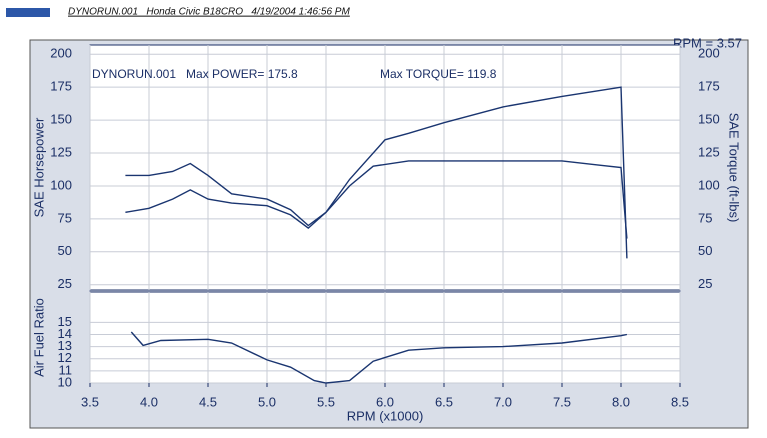 The image size is (767, 438). What do you see at coordinates (65, 217) in the screenshot?
I see `y-tick-label: 75` at bounding box center [65, 217].